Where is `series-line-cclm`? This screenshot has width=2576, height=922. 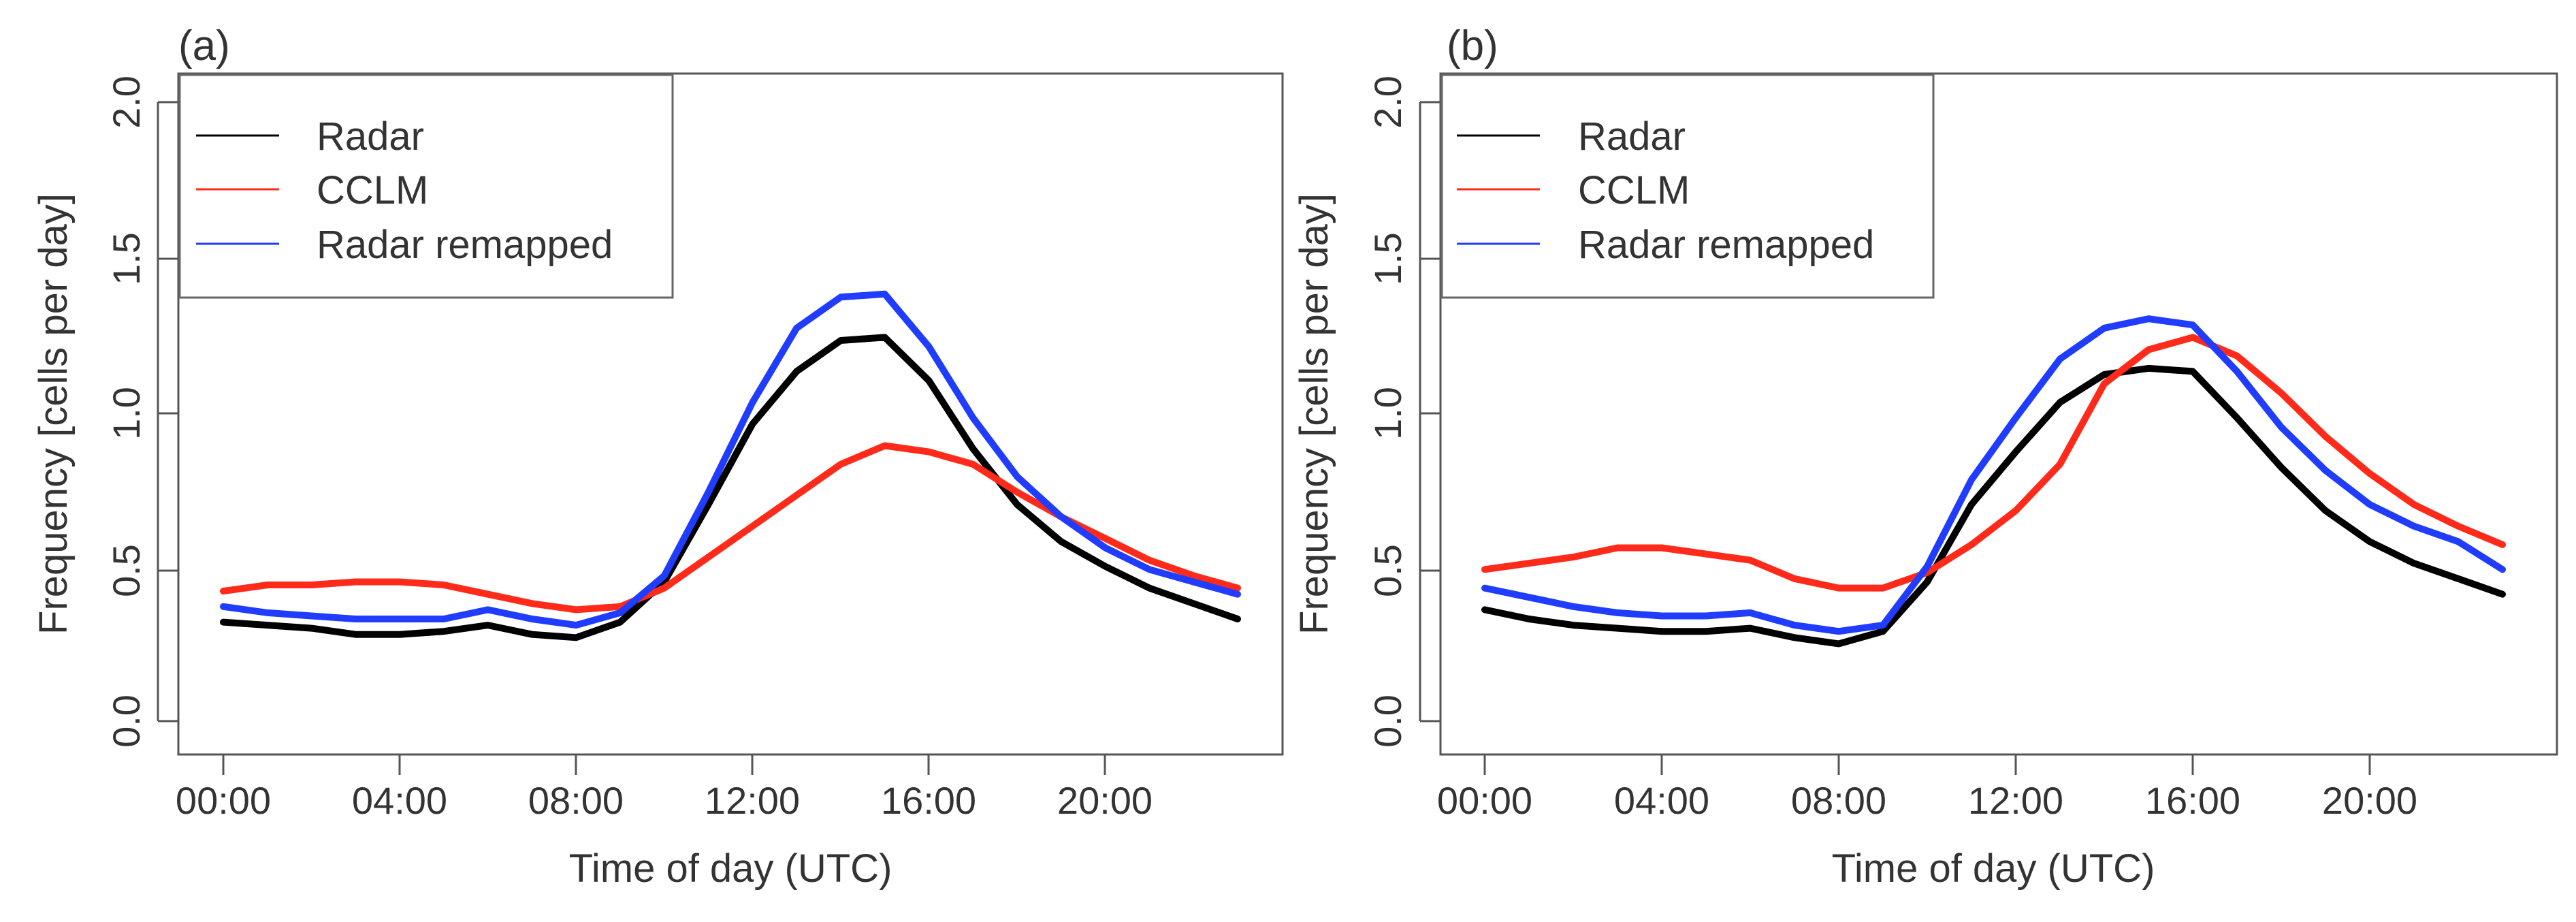 series-line-cclm is located at coordinates (1994, 463).